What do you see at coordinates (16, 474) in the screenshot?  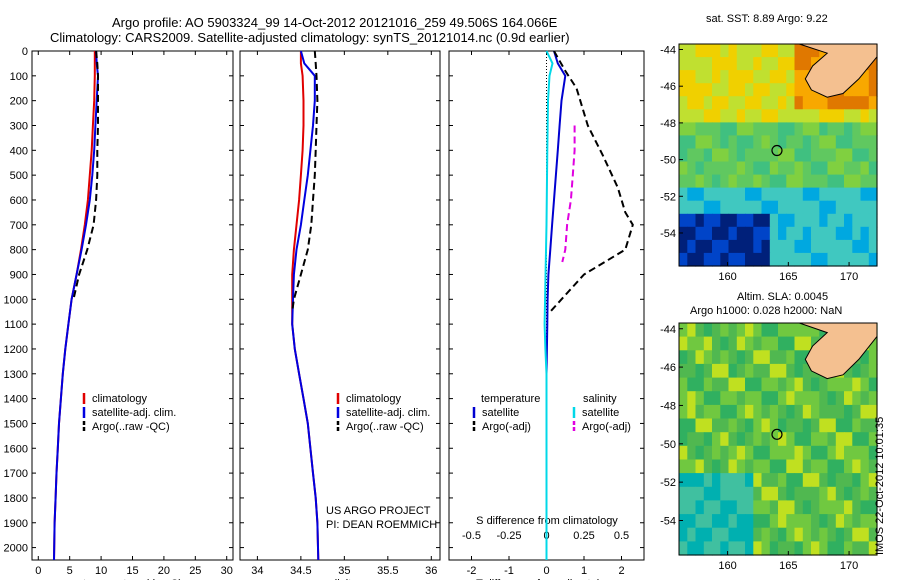 I see `y-tick-label: 1700` at bounding box center [16, 474].